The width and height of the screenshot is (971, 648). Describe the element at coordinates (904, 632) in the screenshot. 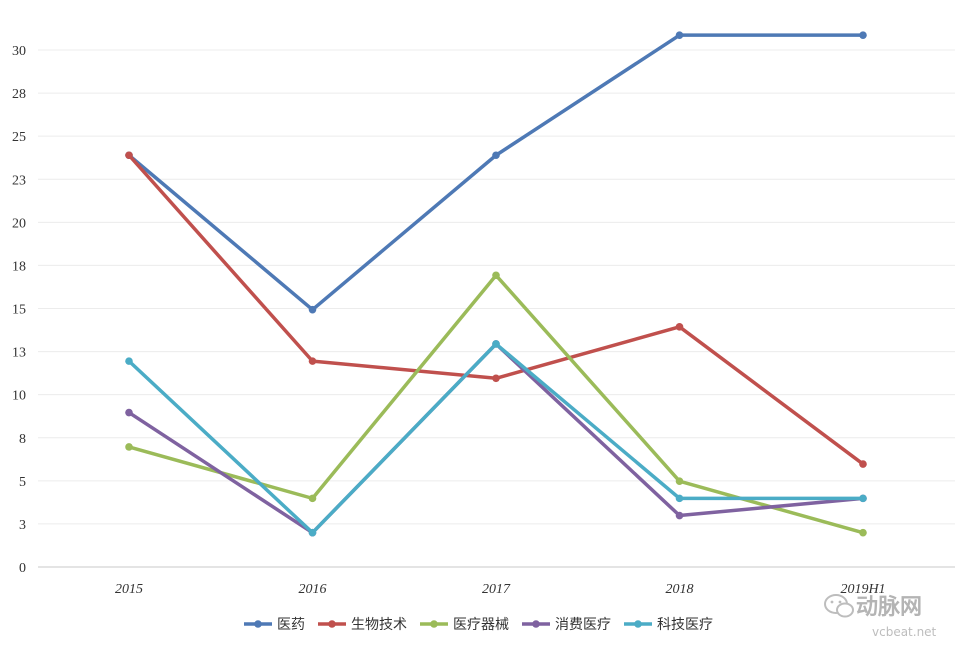

I see `watermark-site: vcbeat.net` at that location.